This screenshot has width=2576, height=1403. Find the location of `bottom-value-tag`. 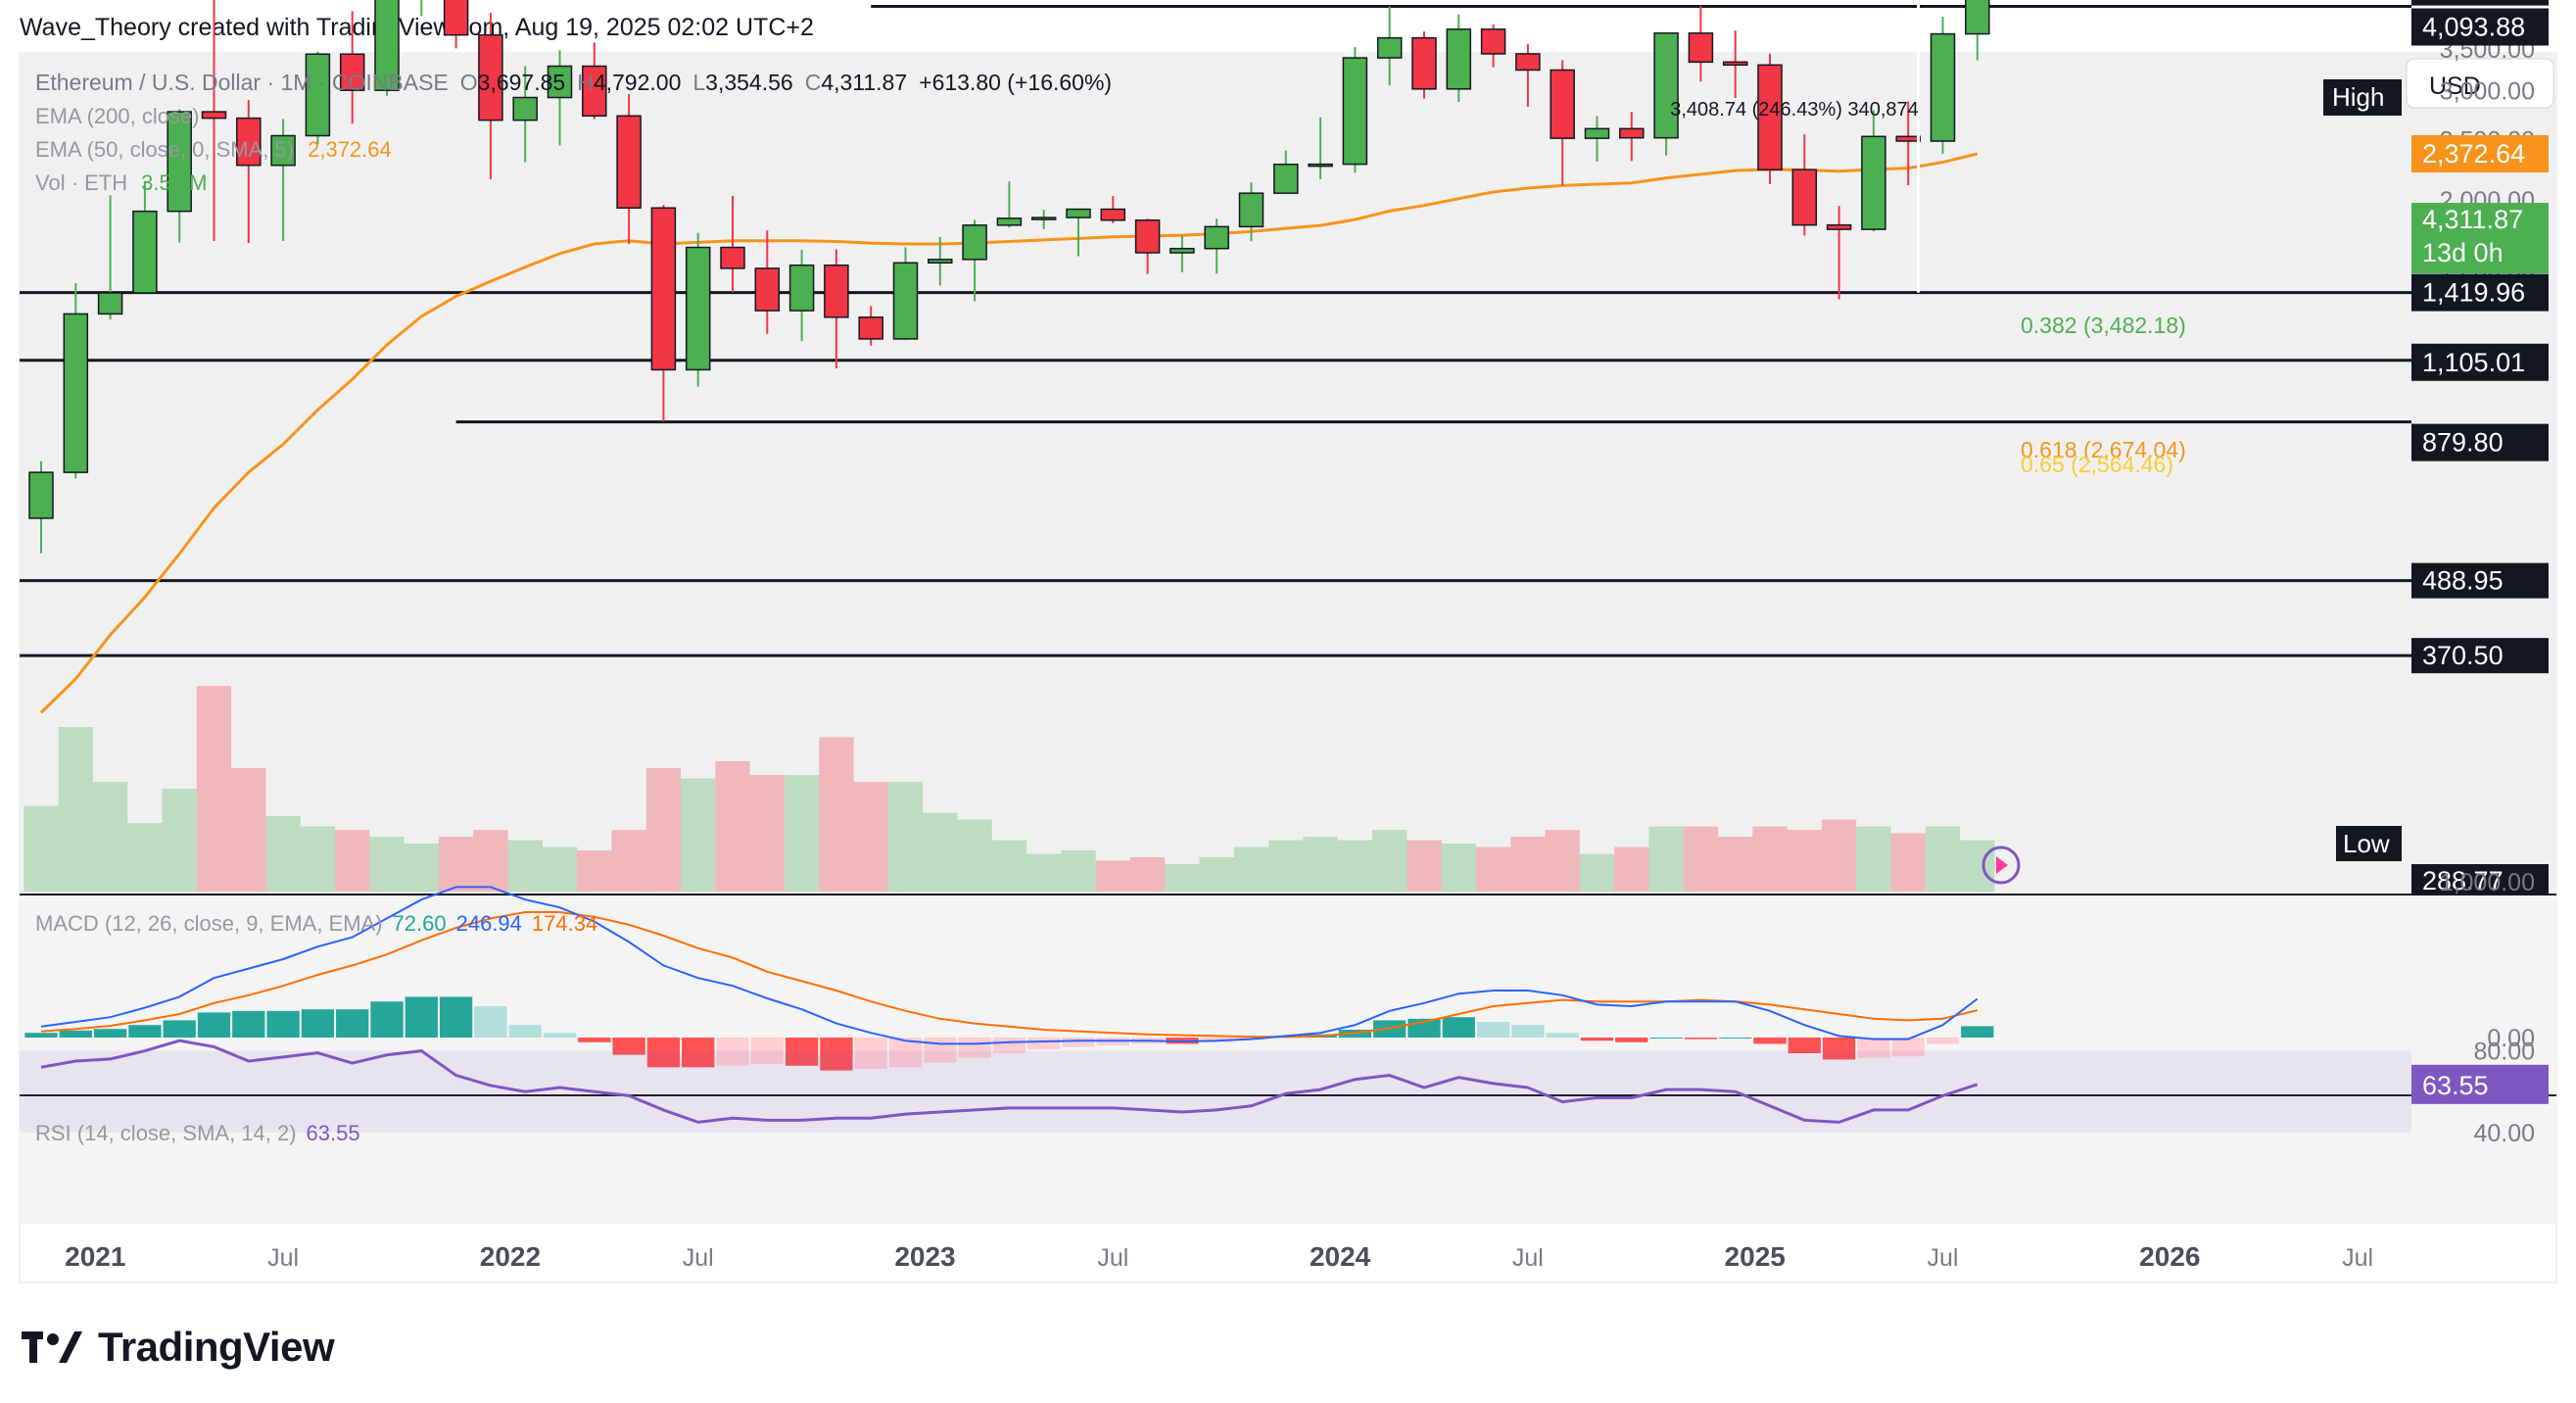

bottom-value-tag is located at coordinates (2480, 879).